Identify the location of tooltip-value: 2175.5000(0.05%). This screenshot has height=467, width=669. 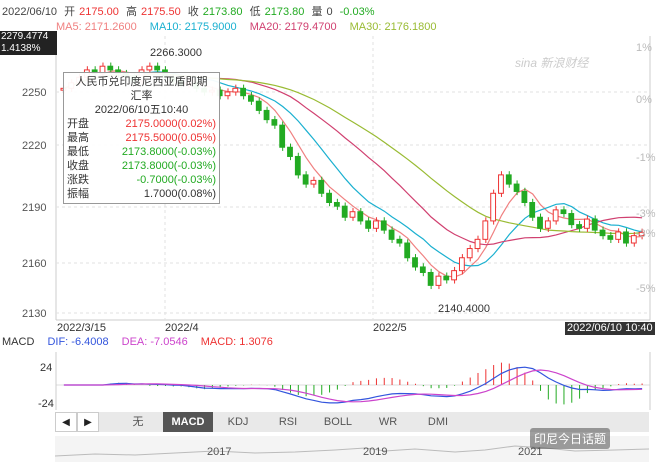
(170, 138).